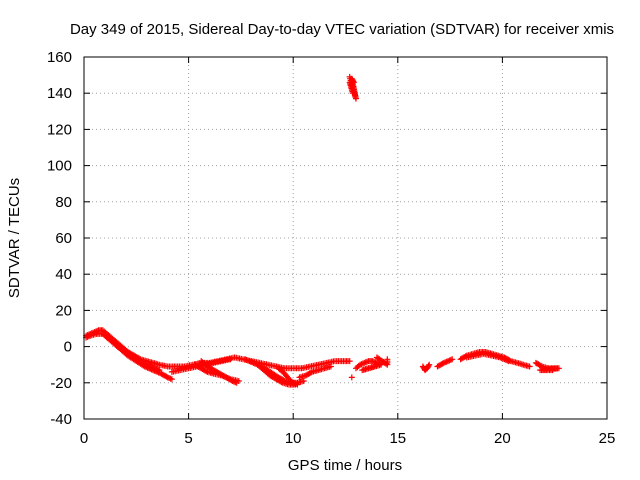 The image size is (640, 480). Describe the element at coordinates (345, 465) in the screenshot. I see `x-axis-label: GPS time / hours` at that location.